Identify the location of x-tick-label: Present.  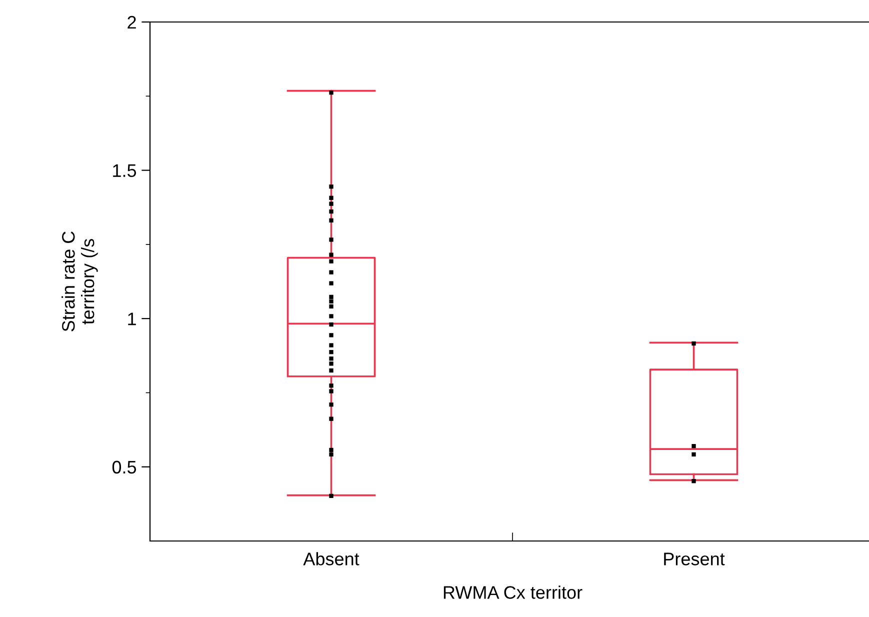
(694, 559).